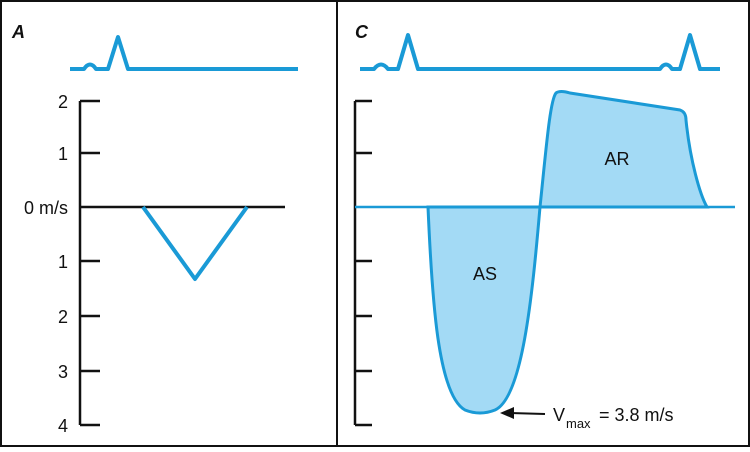 This screenshot has width=750, height=452. What do you see at coordinates (195, 243) in the screenshot?
I see `doppler-trace` at bounding box center [195, 243].